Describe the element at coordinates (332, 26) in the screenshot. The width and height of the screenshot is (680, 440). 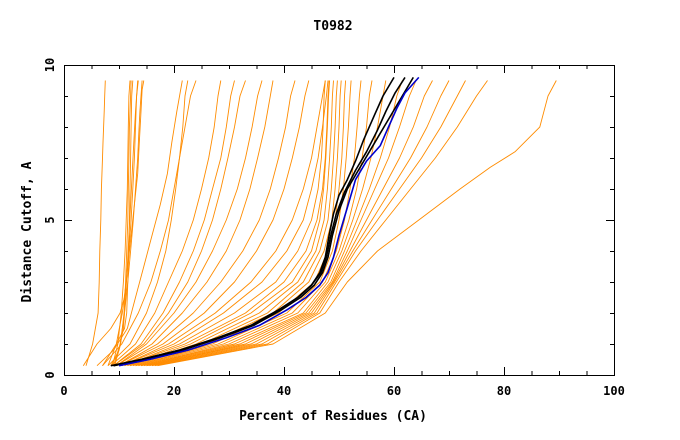
I see `chart-title: T0982` at that location.